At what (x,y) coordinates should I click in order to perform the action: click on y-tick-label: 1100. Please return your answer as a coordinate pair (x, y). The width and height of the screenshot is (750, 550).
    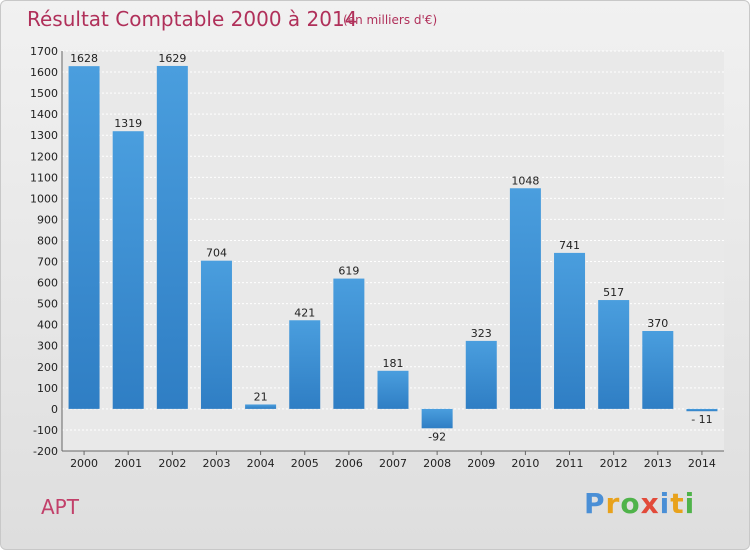
    Looking at the image, I should click on (44, 177).